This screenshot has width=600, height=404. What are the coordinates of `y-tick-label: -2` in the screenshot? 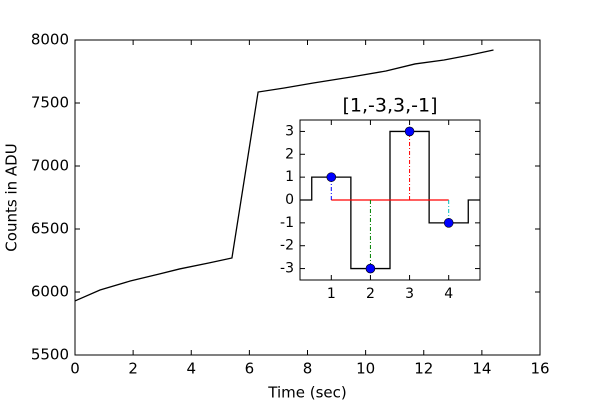 It's located at (287, 246).